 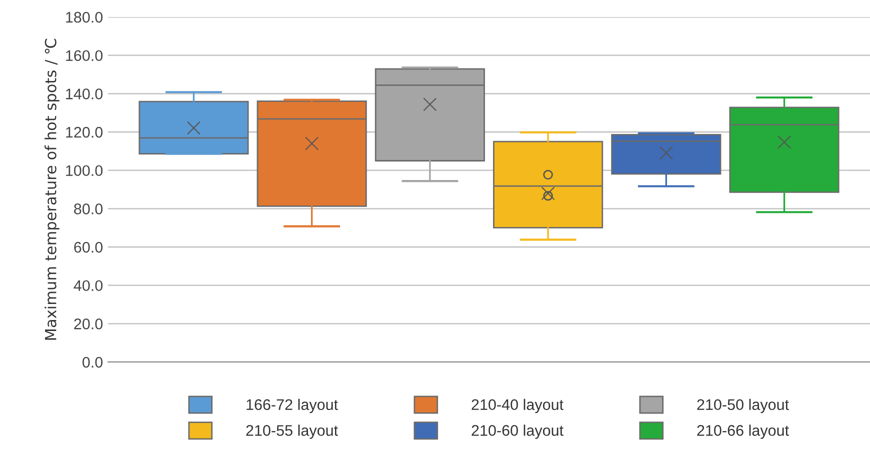 I want to click on legend-label: 210-50 layout, so click(x=743, y=406).